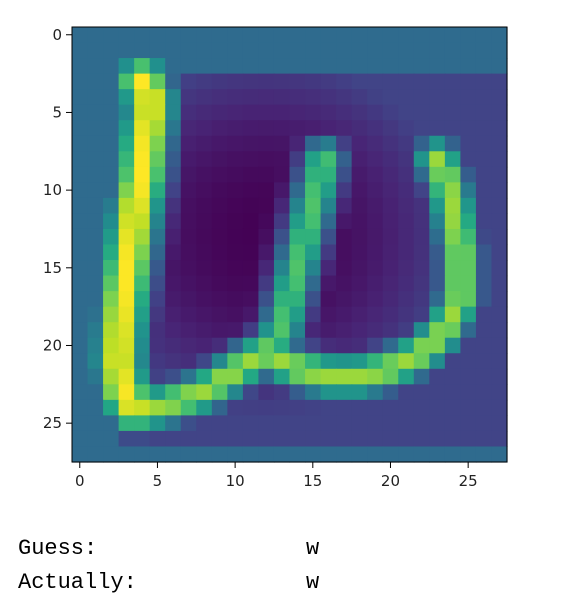  I want to click on y-tick-label: 0, so click(57, 35).